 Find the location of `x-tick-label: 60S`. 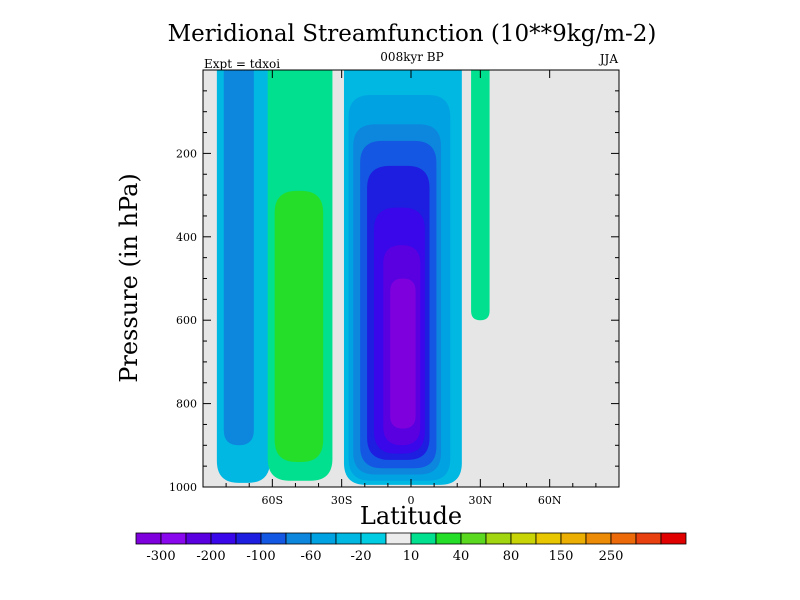

x-tick-label: 60S is located at coordinates (273, 500).